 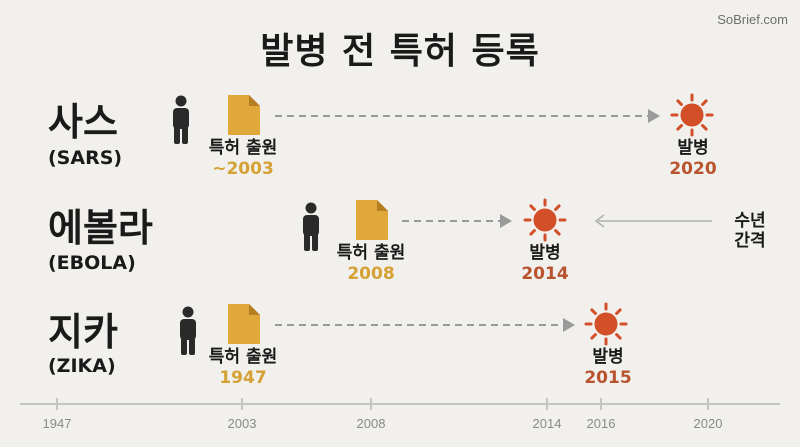 What do you see at coordinates (243, 378) in the screenshot?
I see `patent-year-zika: 1947` at bounding box center [243, 378].